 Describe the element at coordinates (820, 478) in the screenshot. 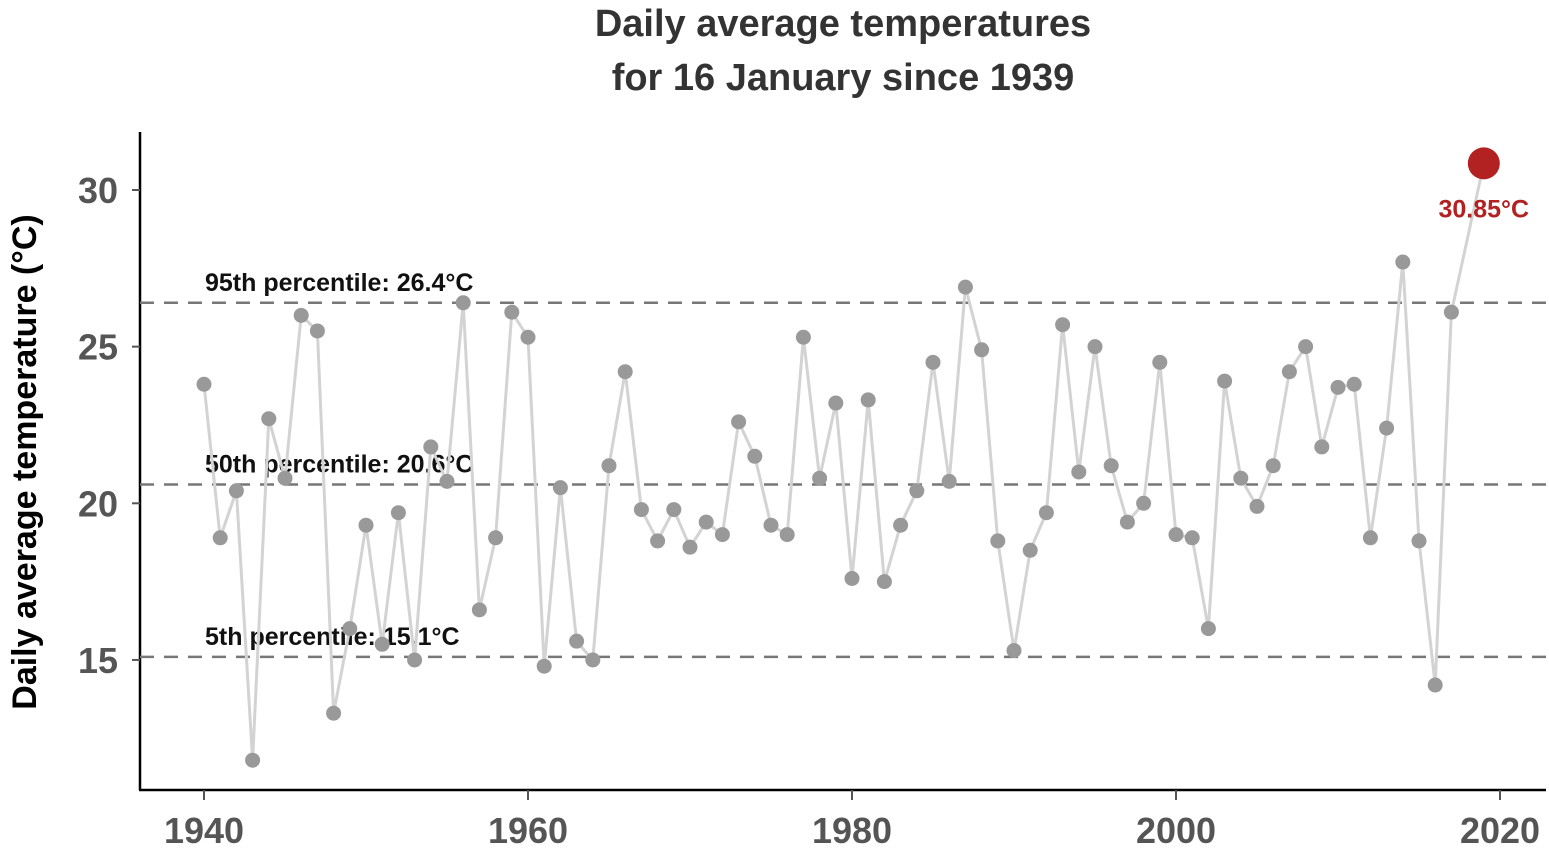

I see `data-point-1978` at that location.